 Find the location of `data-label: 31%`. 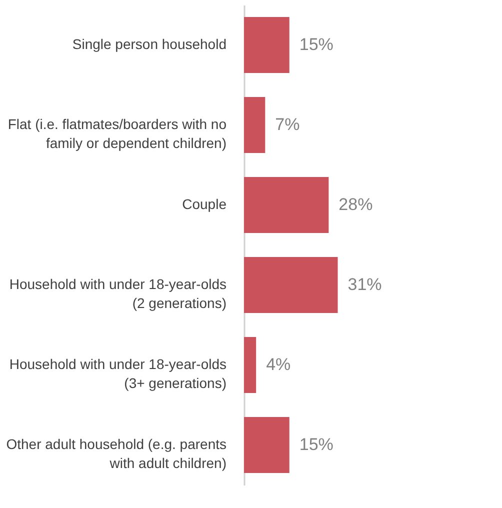

data-label: 31% is located at coordinates (365, 284).